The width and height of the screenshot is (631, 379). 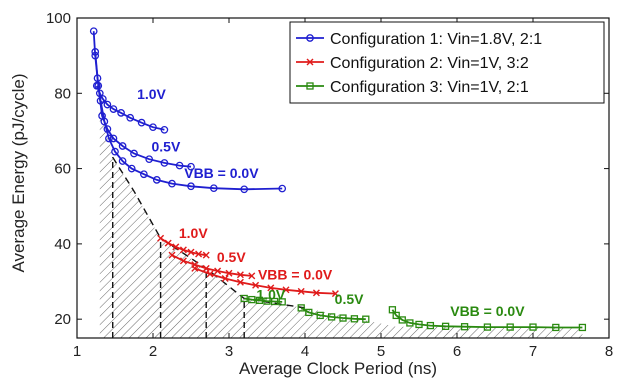 What do you see at coordinates (62, 93) in the screenshot?
I see `y-tick-label: 80` at bounding box center [62, 93].